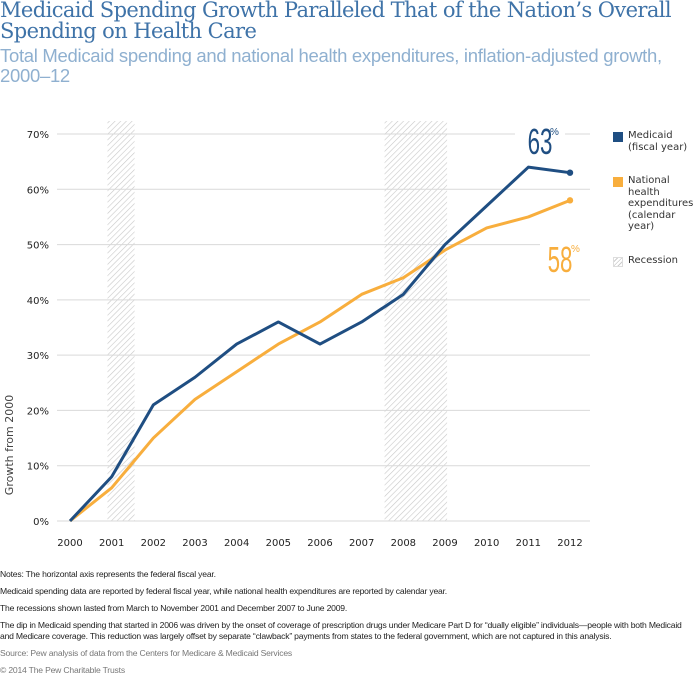 This screenshot has height=690, width=697. Describe the element at coordinates (38, 301) in the screenshot. I see `y-tick-label: 40%` at that location.